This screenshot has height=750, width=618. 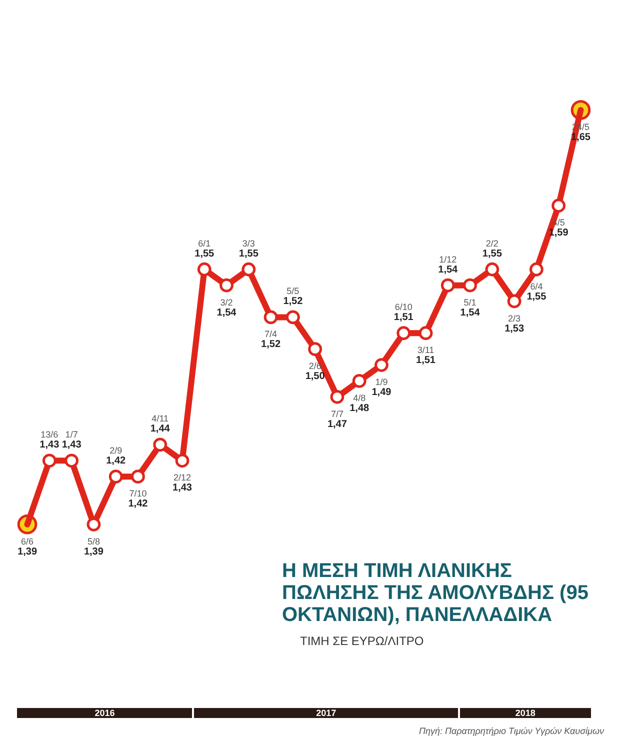 What do you see at coordinates (514, 328) in the screenshot?
I see `data-label: 1,53` at bounding box center [514, 328].